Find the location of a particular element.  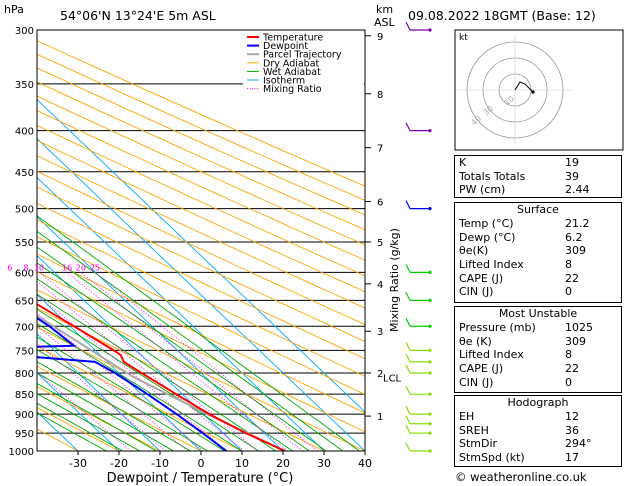

most_unstable-name: θe (K) is located at coordinates (475, 341).